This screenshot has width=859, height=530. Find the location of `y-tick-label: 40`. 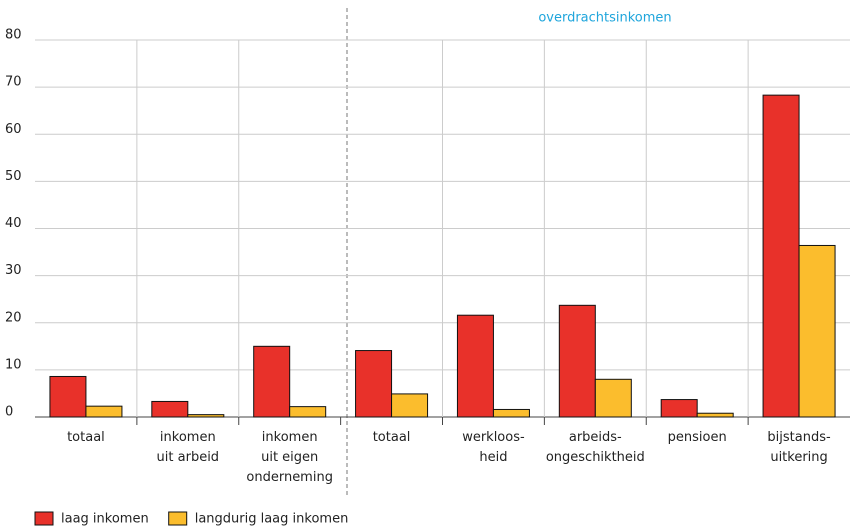

y-tick-label: 40 is located at coordinates (13, 223).